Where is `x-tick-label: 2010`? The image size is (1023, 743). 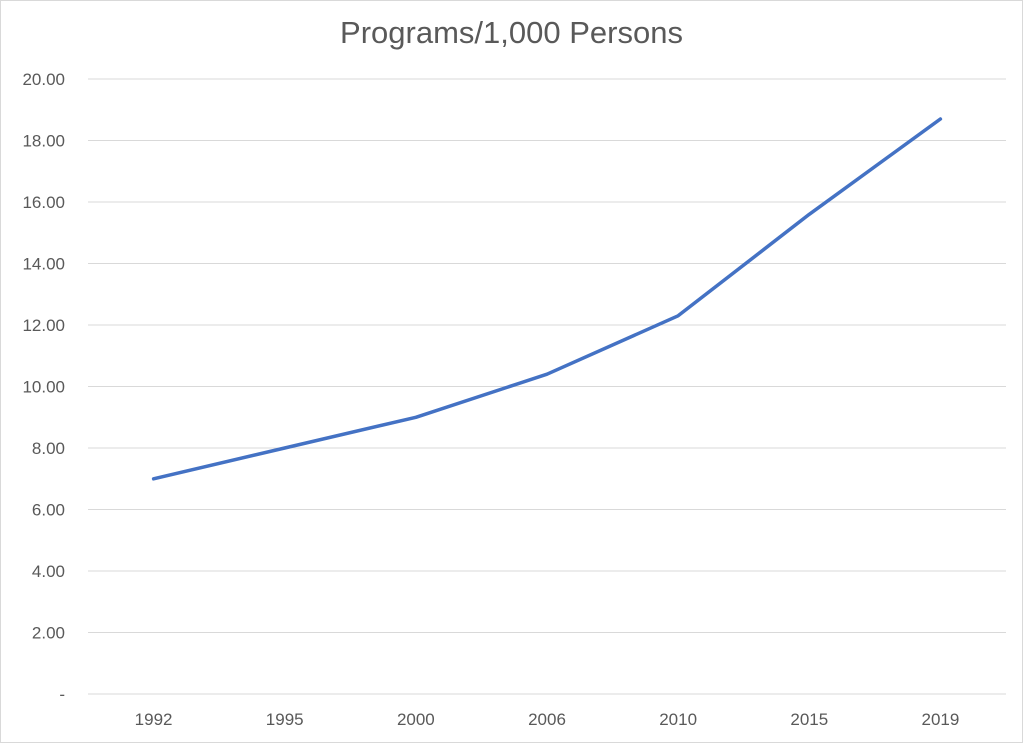 x-tick-label: 2010 is located at coordinates (678, 719).